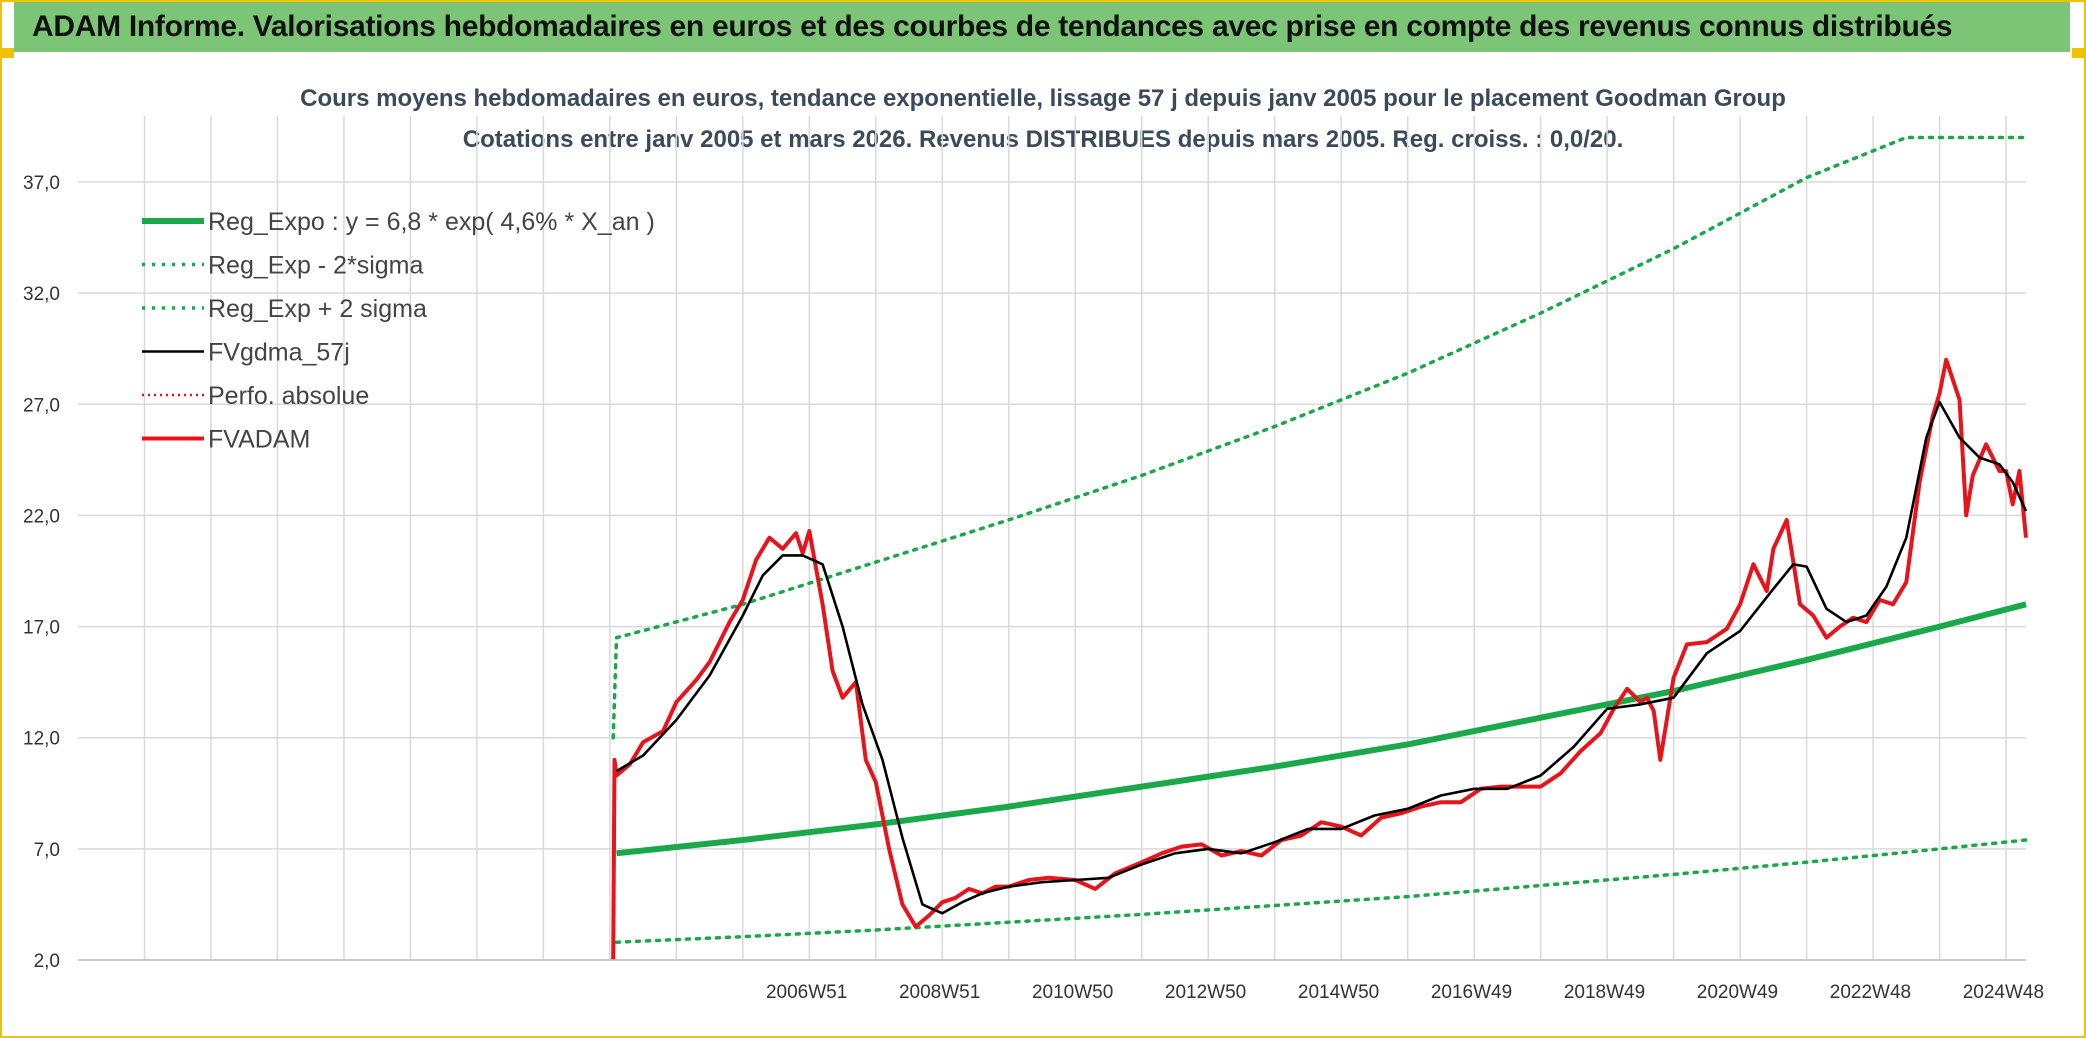 The image size is (2086, 1038). What do you see at coordinates (2003, 992) in the screenshot?
I see `x-tick-label: 2024W48` at bounding box center [2003, 992].